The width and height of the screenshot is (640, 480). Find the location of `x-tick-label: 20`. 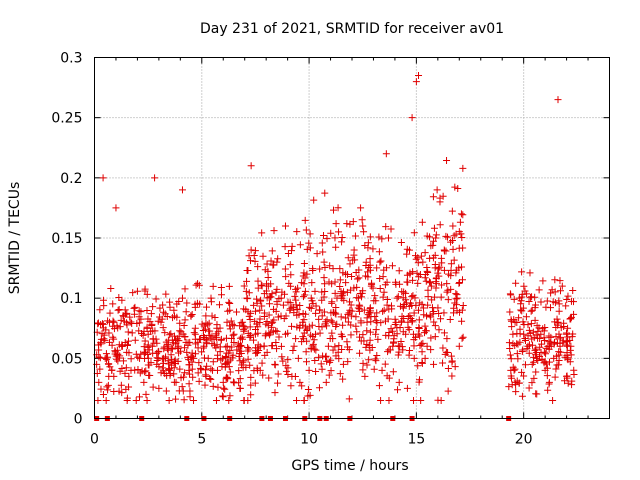

x-tick-label: 20 is located at coordinates (524, 440).